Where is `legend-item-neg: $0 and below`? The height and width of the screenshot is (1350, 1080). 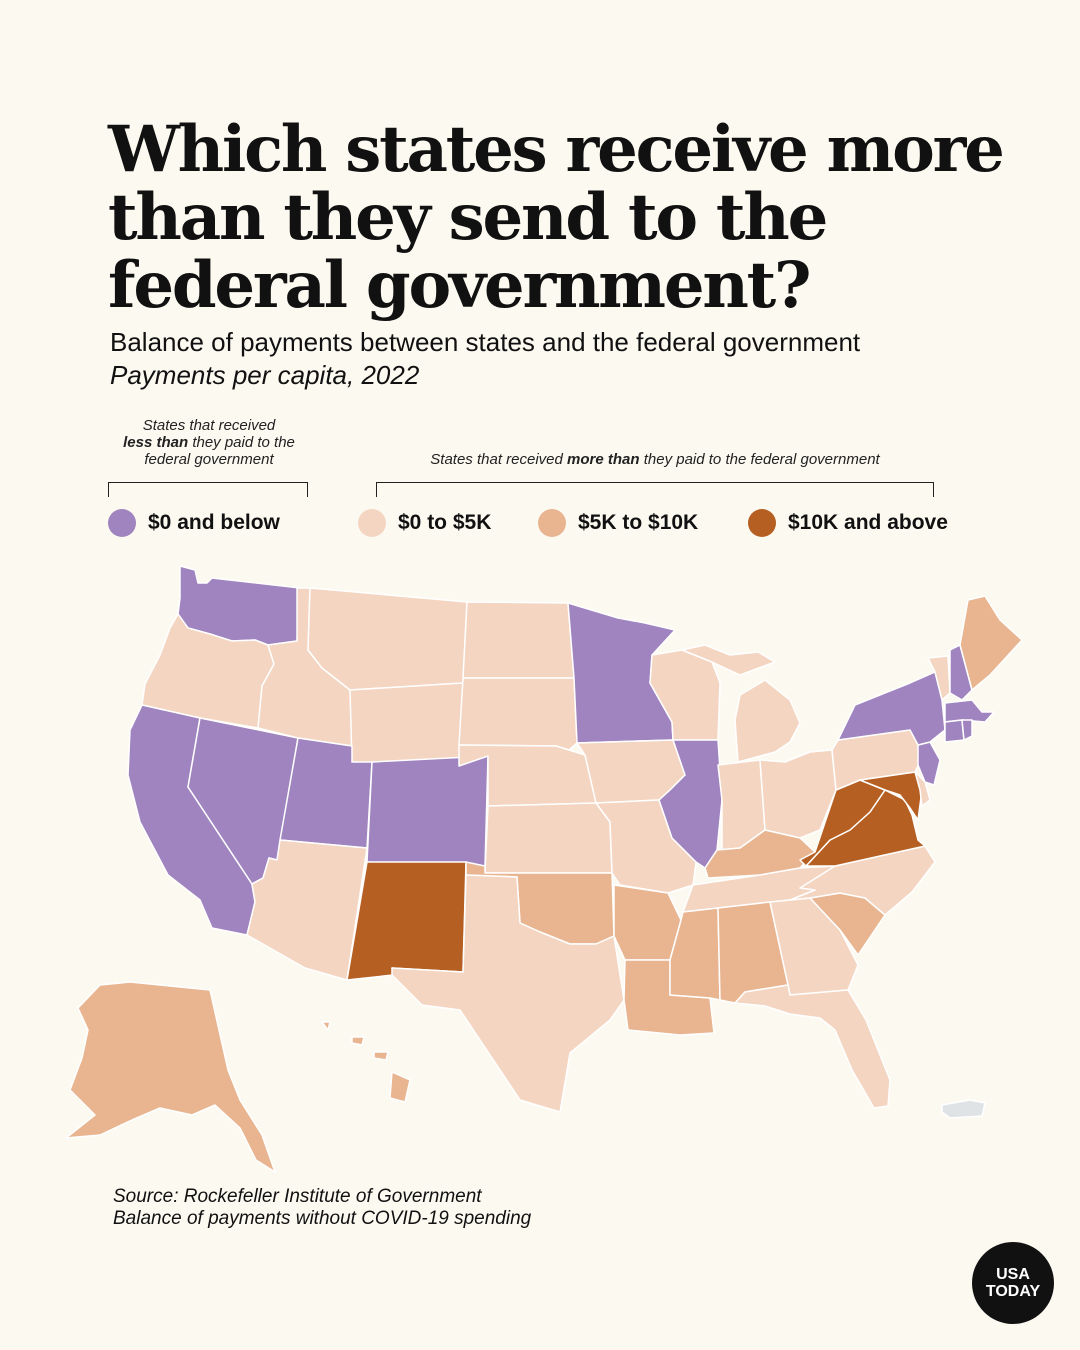 legend-item-neg: $0 and below is located at coordinates (194, 523).